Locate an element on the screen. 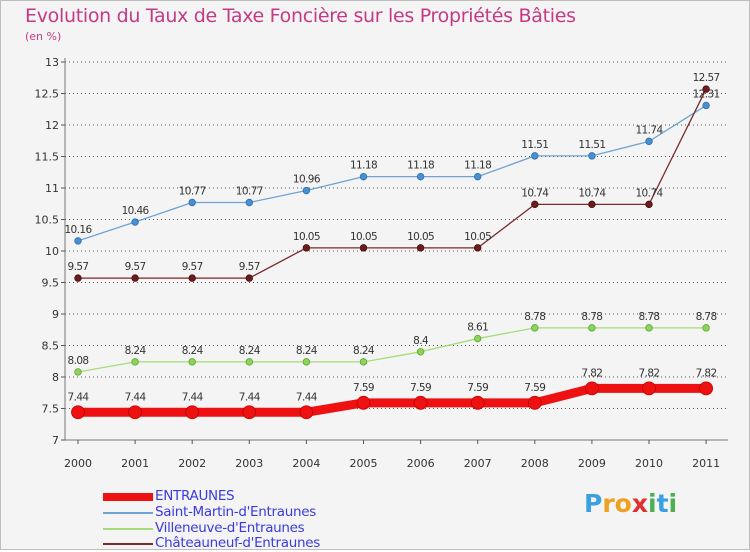 This screenshot has width=750, height=552. proxiti-logo: Proxiti is located at coordinates (630, 503).